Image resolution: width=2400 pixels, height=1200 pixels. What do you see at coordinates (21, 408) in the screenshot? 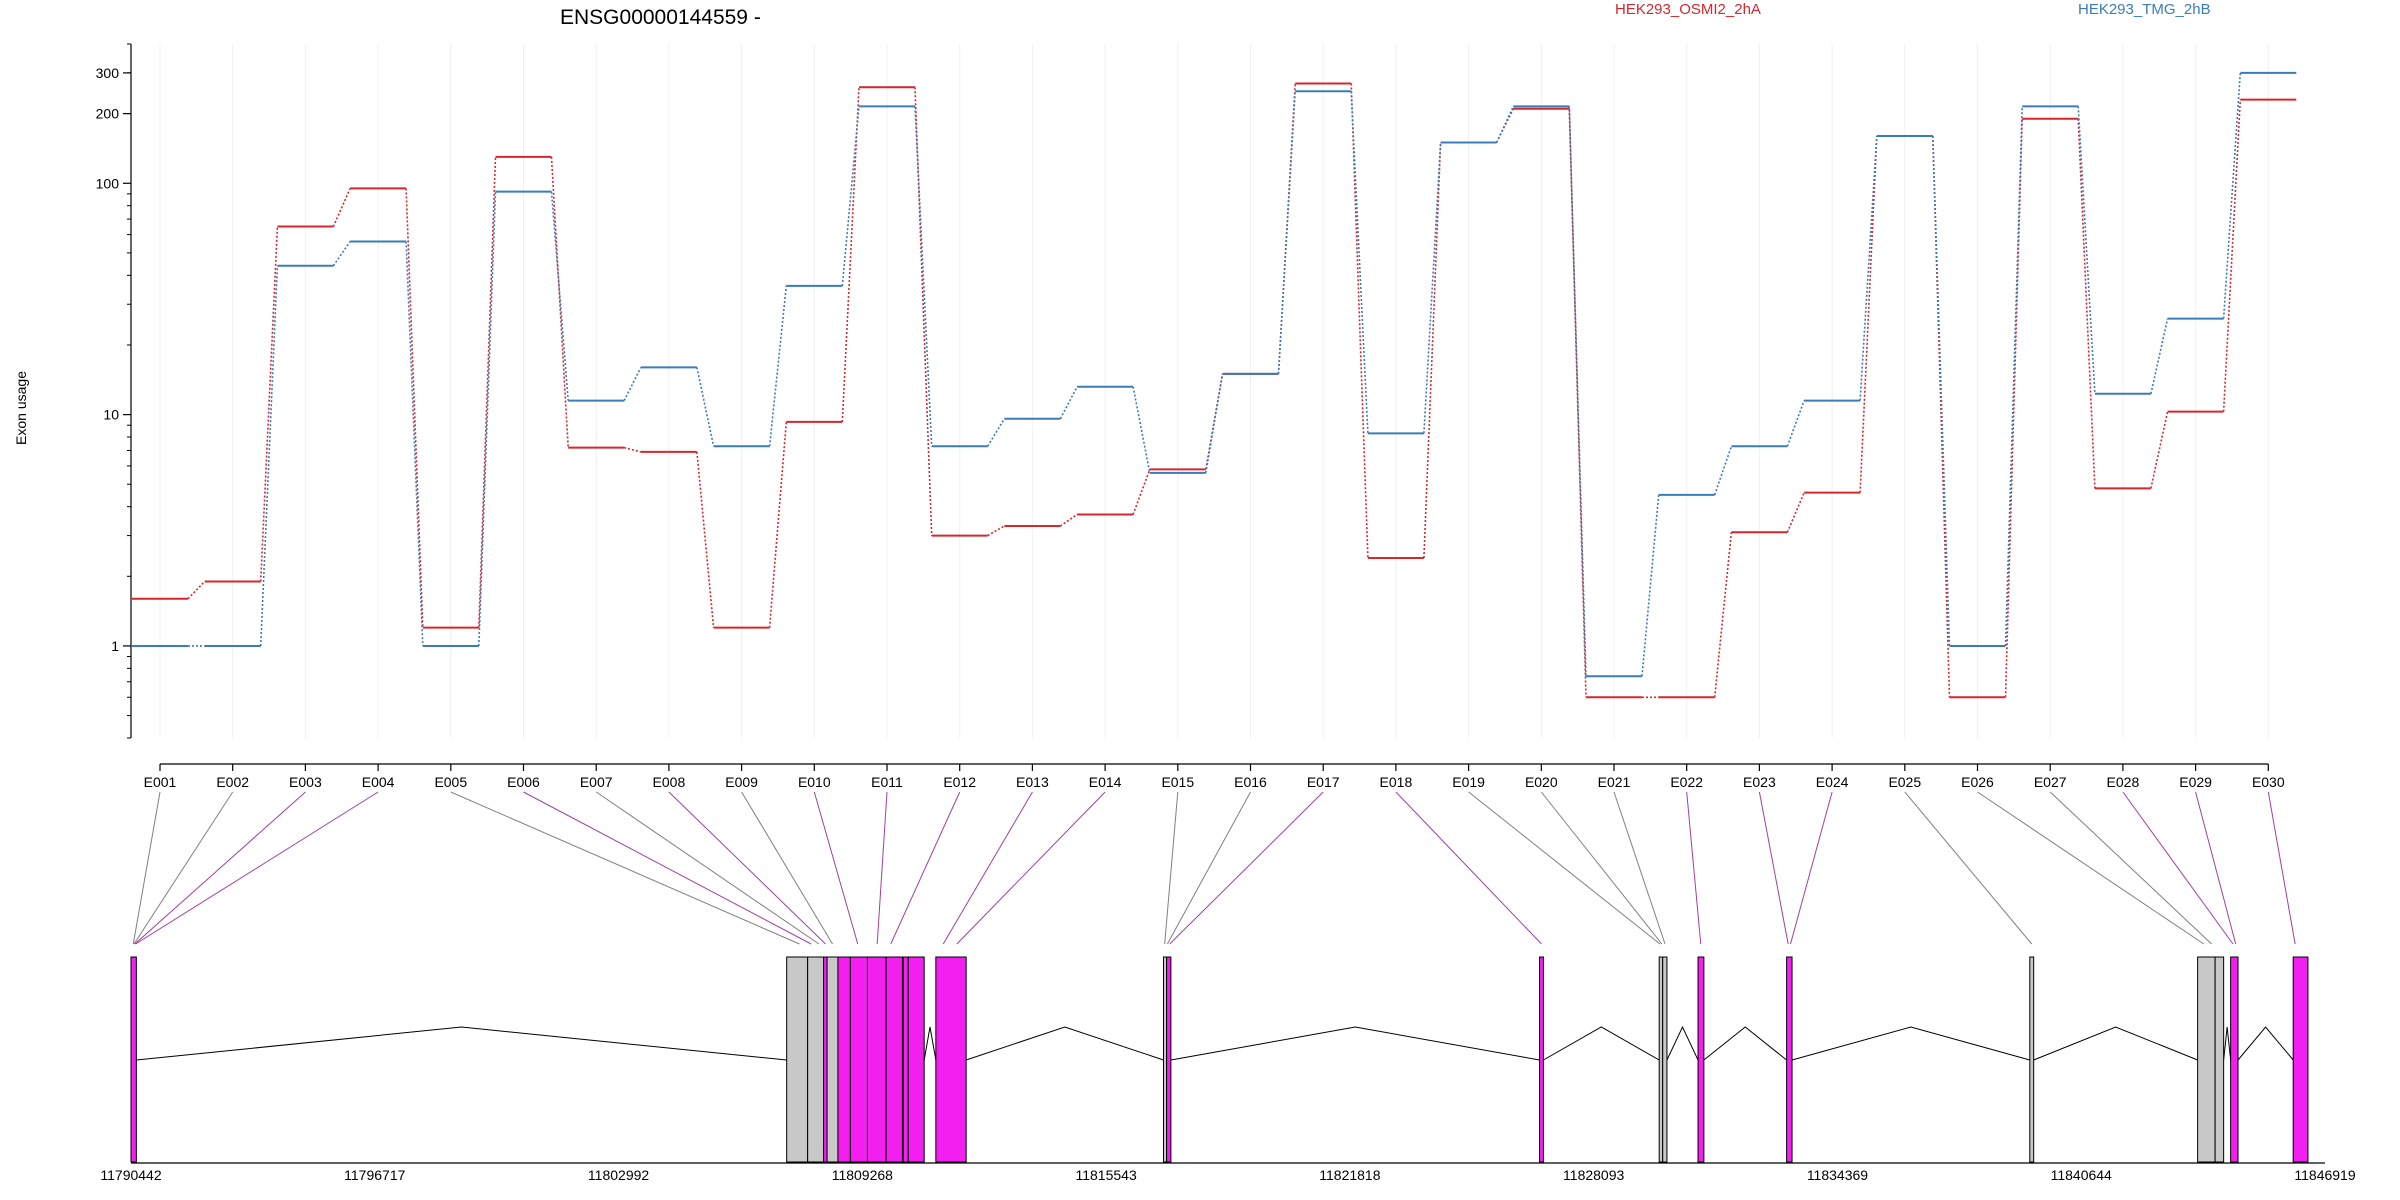
I see `y-axis-title: Exon usage` at bounding box center [21, 408].